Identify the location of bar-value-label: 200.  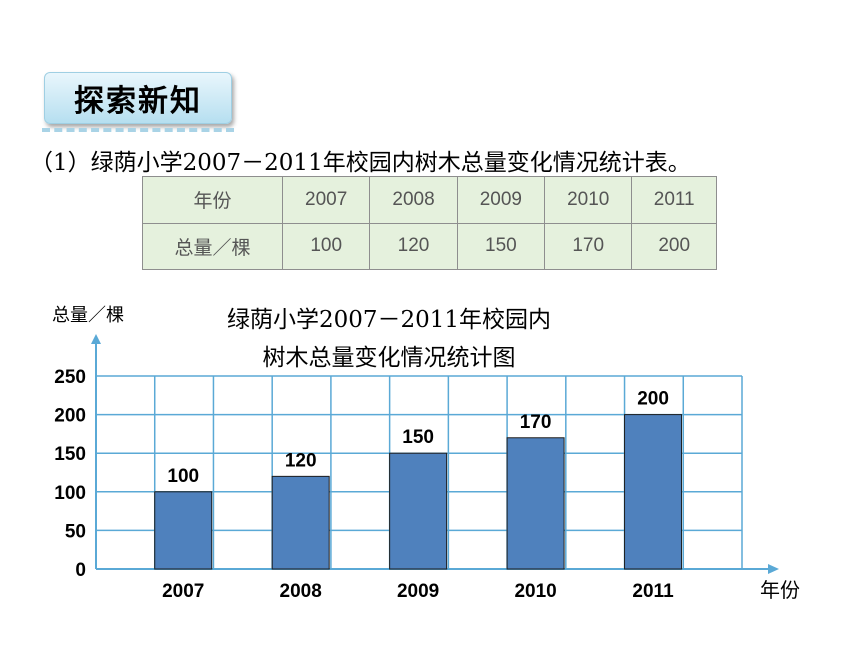
(653, 399).